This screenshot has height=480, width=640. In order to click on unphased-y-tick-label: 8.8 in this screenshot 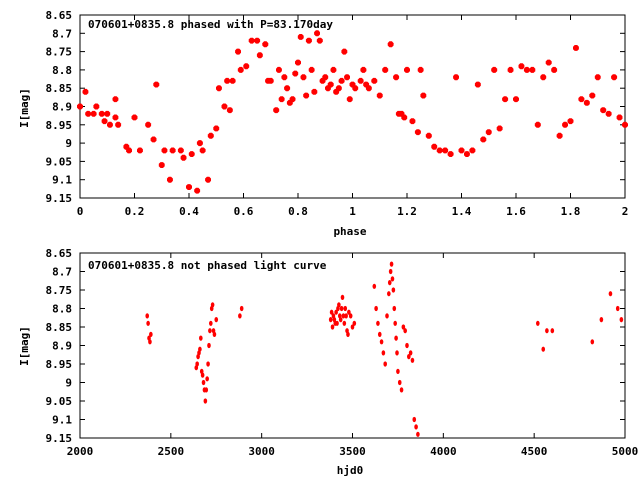, I will do `click(62, 309)`.